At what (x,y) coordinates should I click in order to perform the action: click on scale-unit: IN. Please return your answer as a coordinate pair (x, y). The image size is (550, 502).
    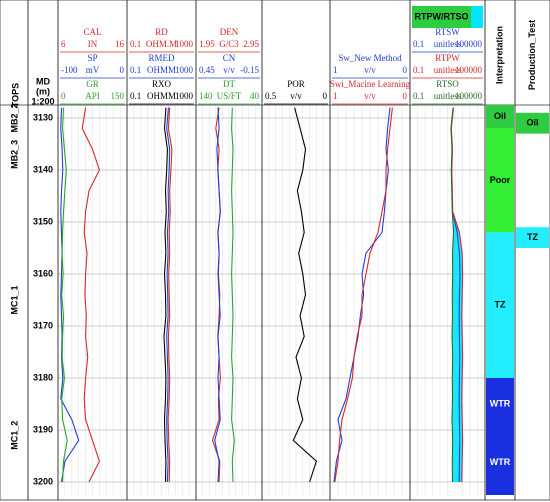
    Looking at the image, I should click on (93, 44).